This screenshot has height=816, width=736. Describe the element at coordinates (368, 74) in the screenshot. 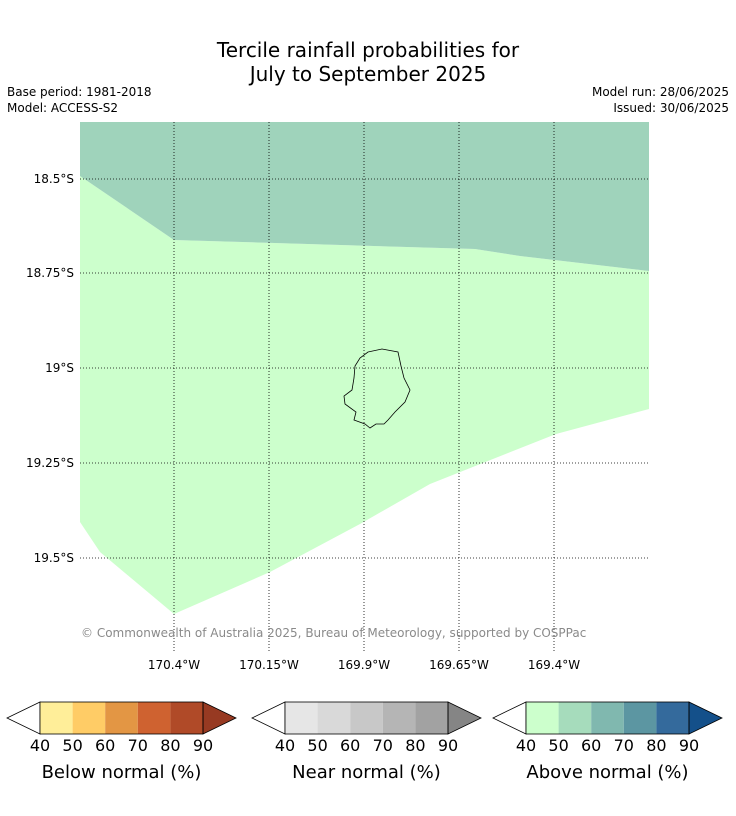

I see `title-line-2: July to September 2025` at that location.